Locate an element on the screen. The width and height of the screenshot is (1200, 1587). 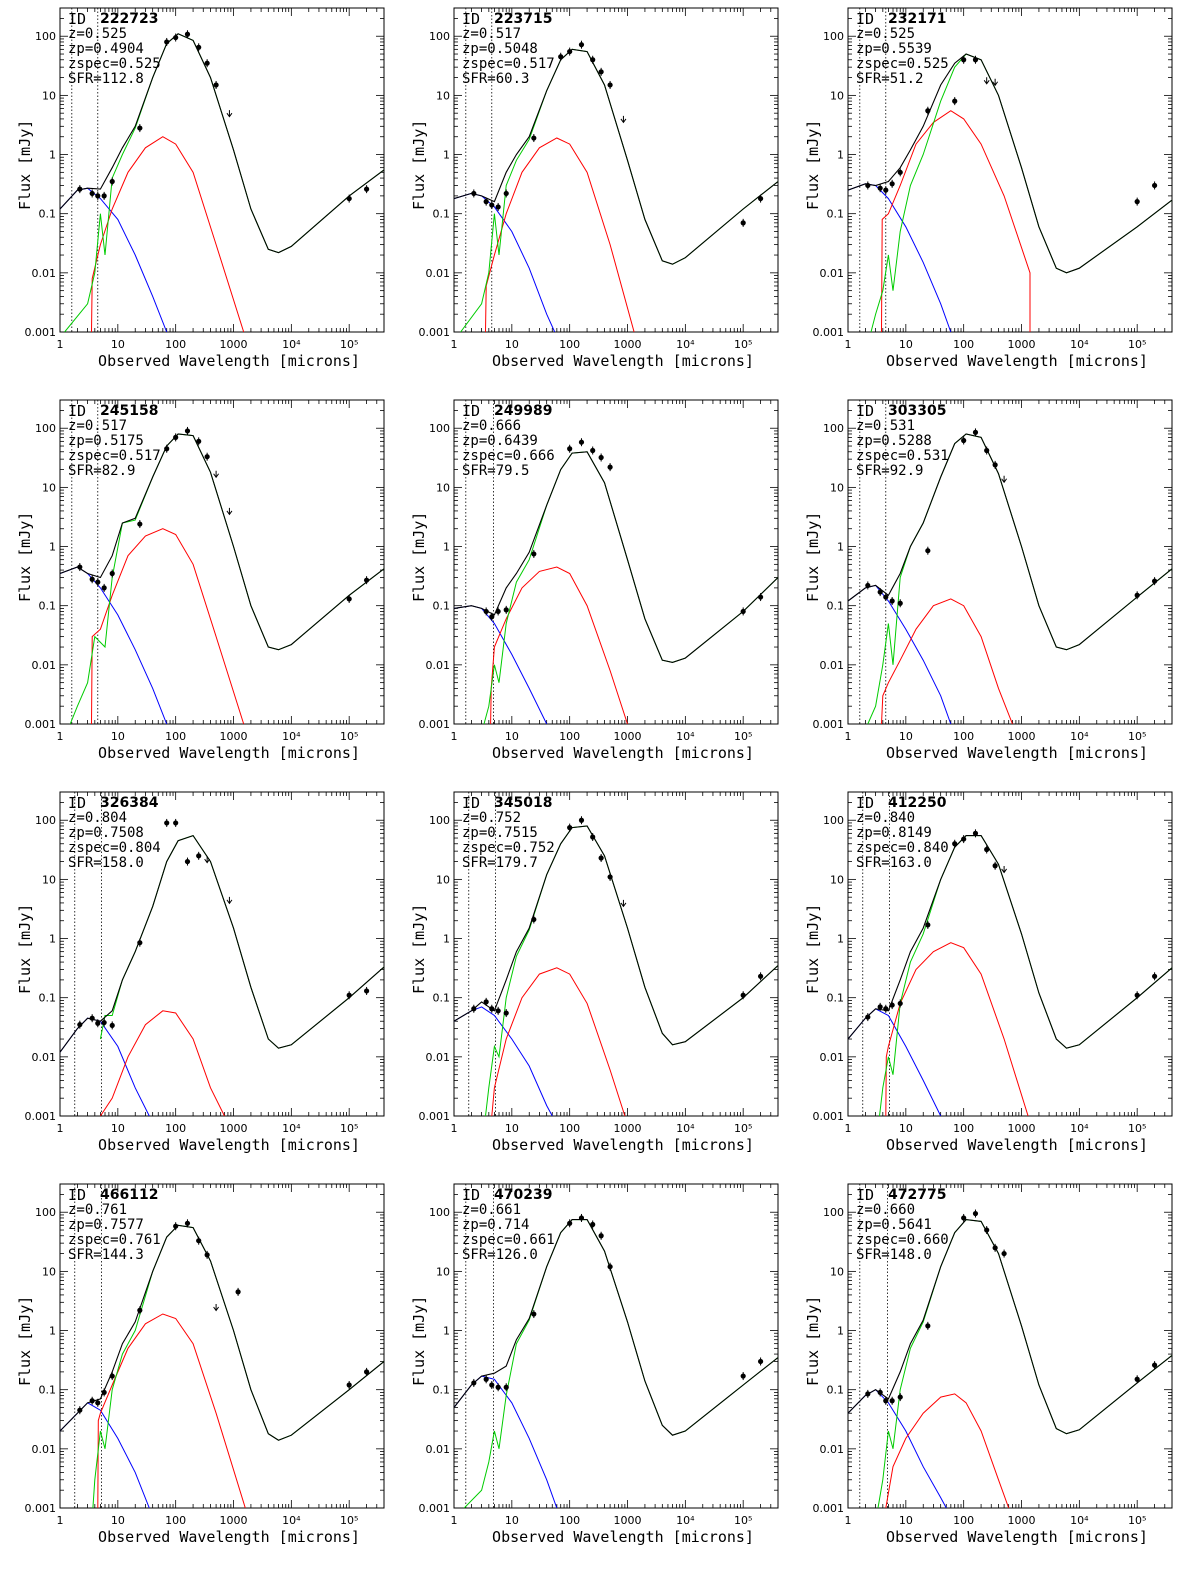
y-tick-label: 0.01 is located at coordinates (438, 273).